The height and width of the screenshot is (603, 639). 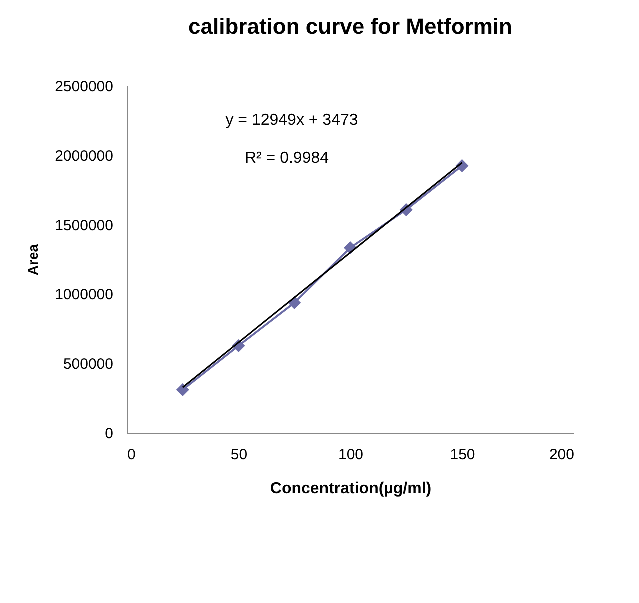 I want to click on x-tick-label: 200, so click(x=561, y=455).